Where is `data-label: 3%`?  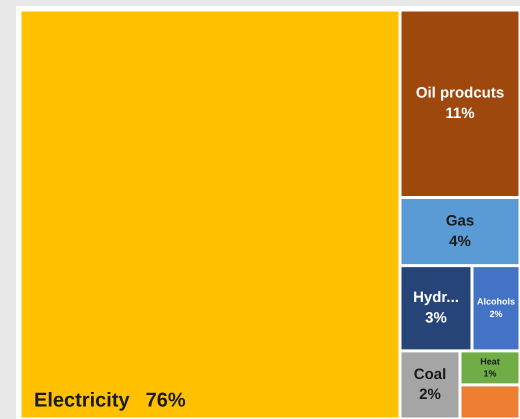 data-label: 3% is located at coordinates (436, 317).